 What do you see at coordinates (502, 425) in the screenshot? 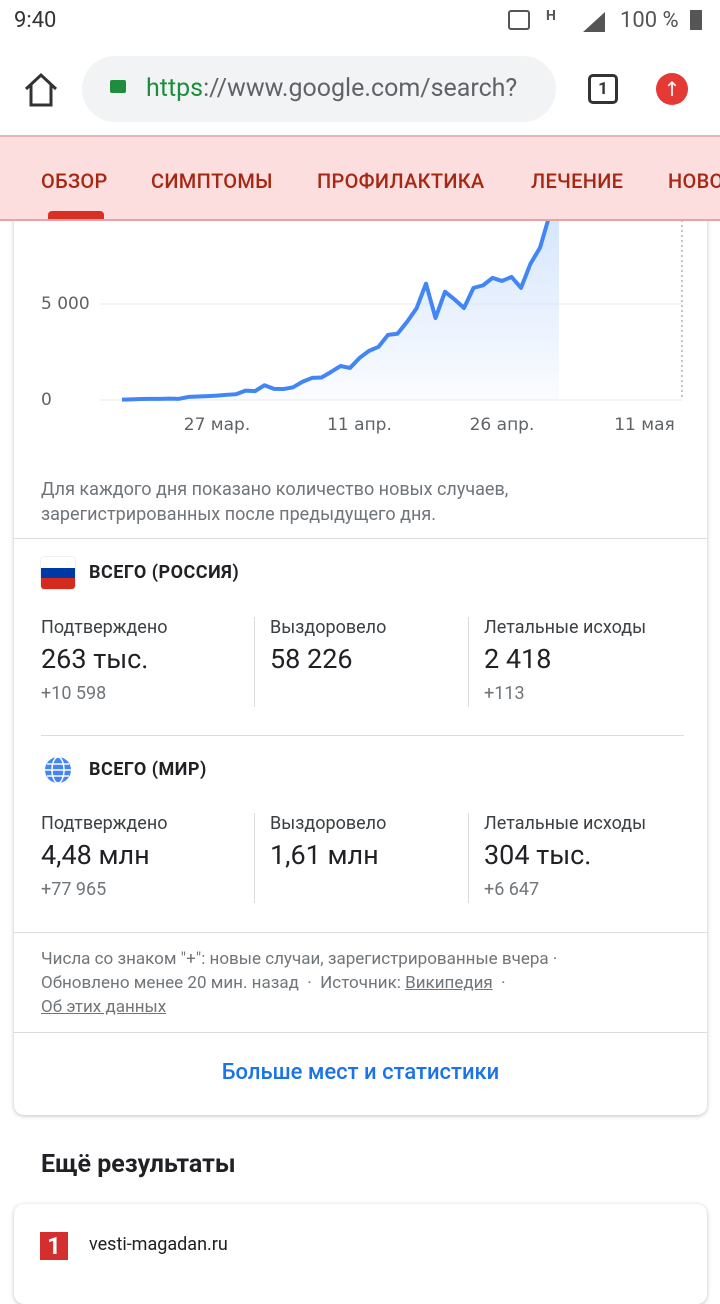
I see `x-tick-label: 26 апр.` at bounding box center [502, 425].